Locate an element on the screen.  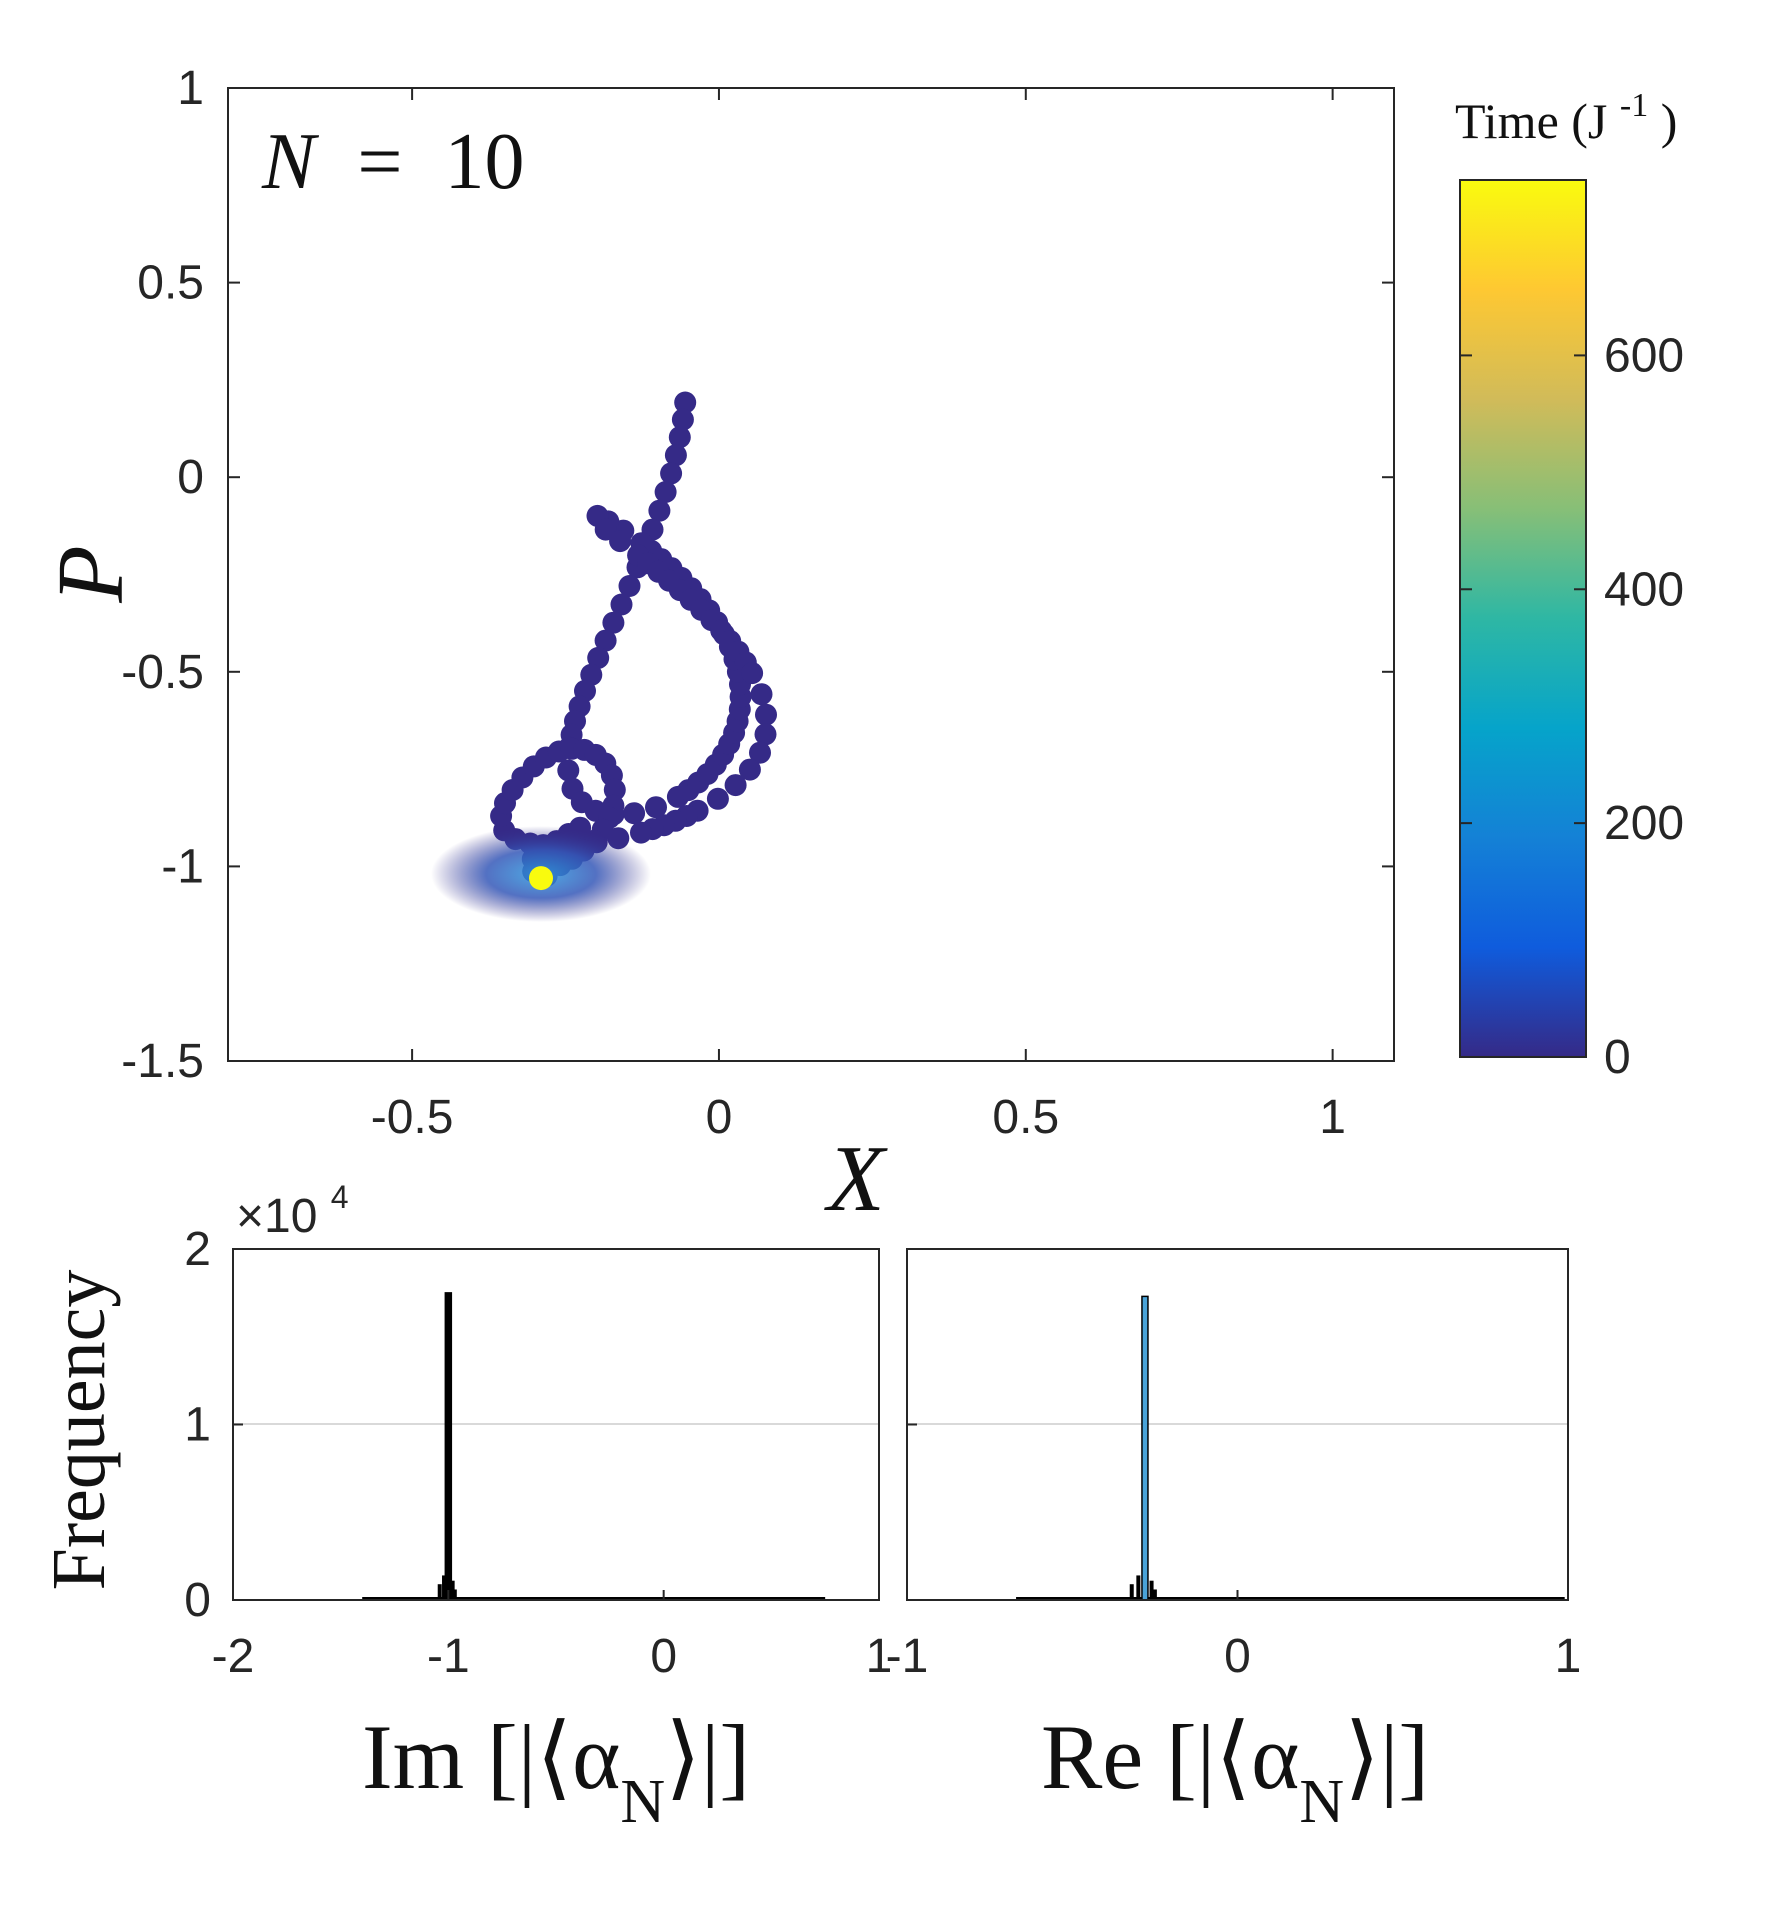
colorbar-label-exp: -1 is located at coordinates (1634, 105).